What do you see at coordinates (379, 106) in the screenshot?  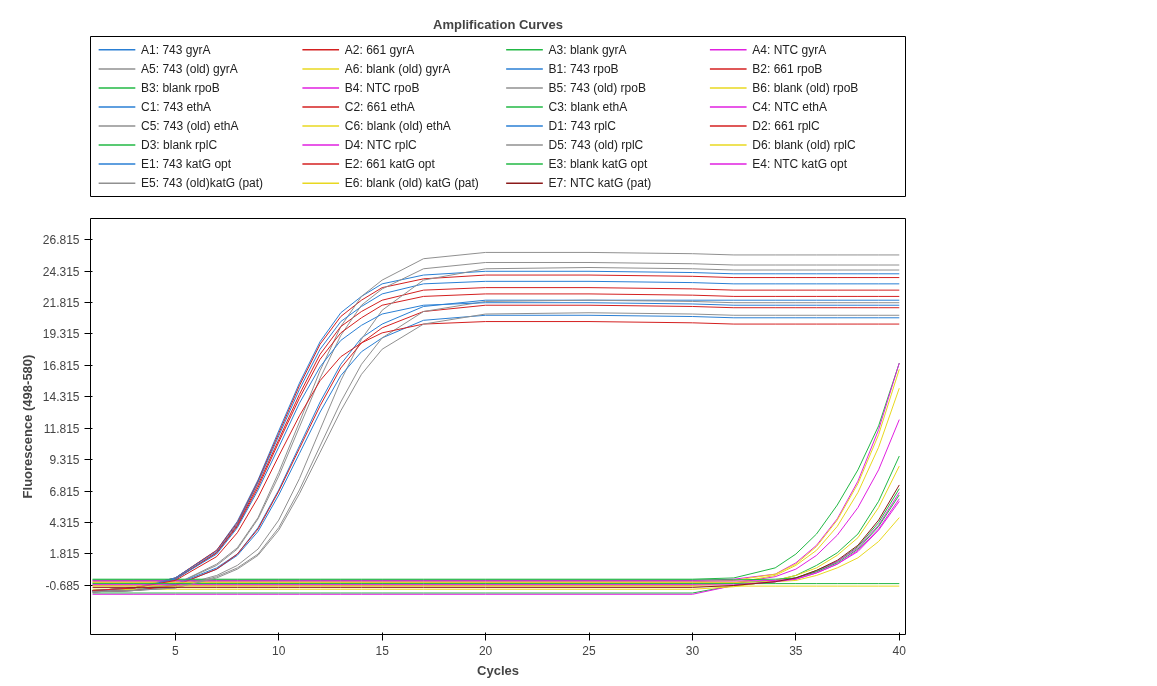 I see `legend-label: C2: 661 ethA` at bounding box center [379, 106].